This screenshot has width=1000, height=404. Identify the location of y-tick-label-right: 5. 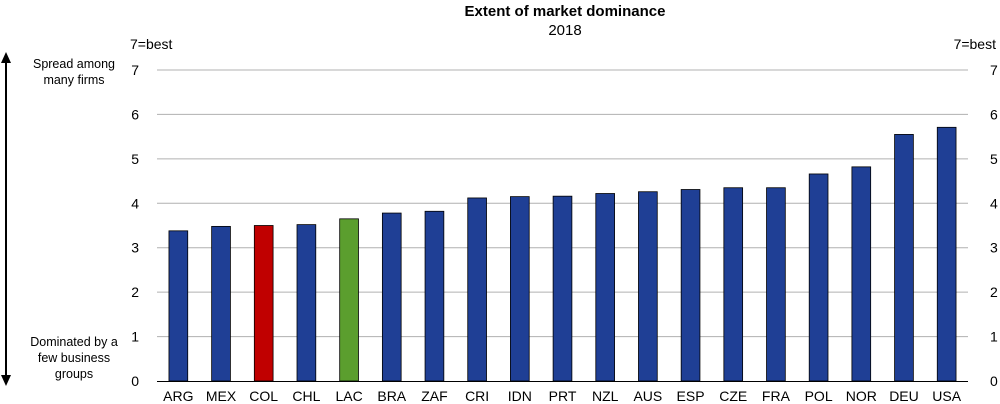
(994, 159).